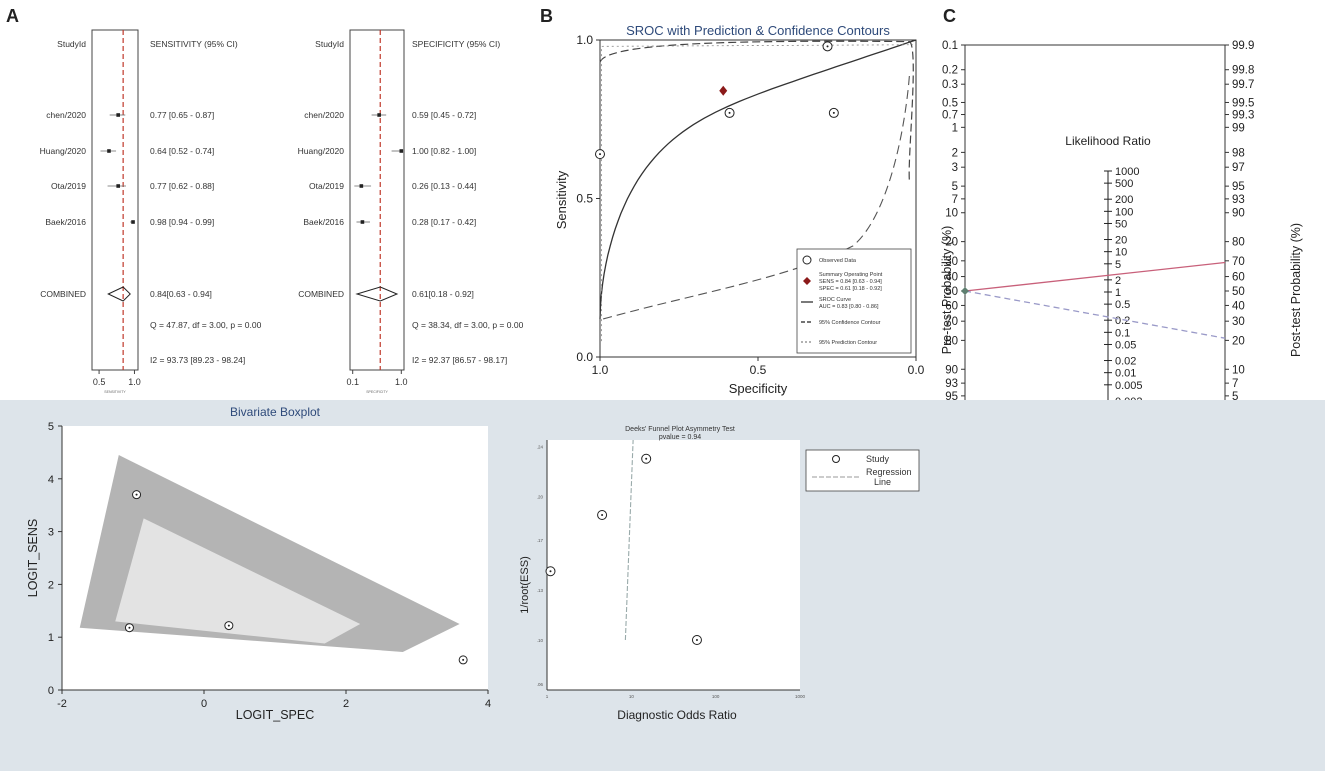 The width and height of the screenshot is (1325, 776). What do you see at coordinates (1129, 386) in the screenshot?
I see `fagan-lr-tick-label: 0.005` at bounding box center [1129, 386].